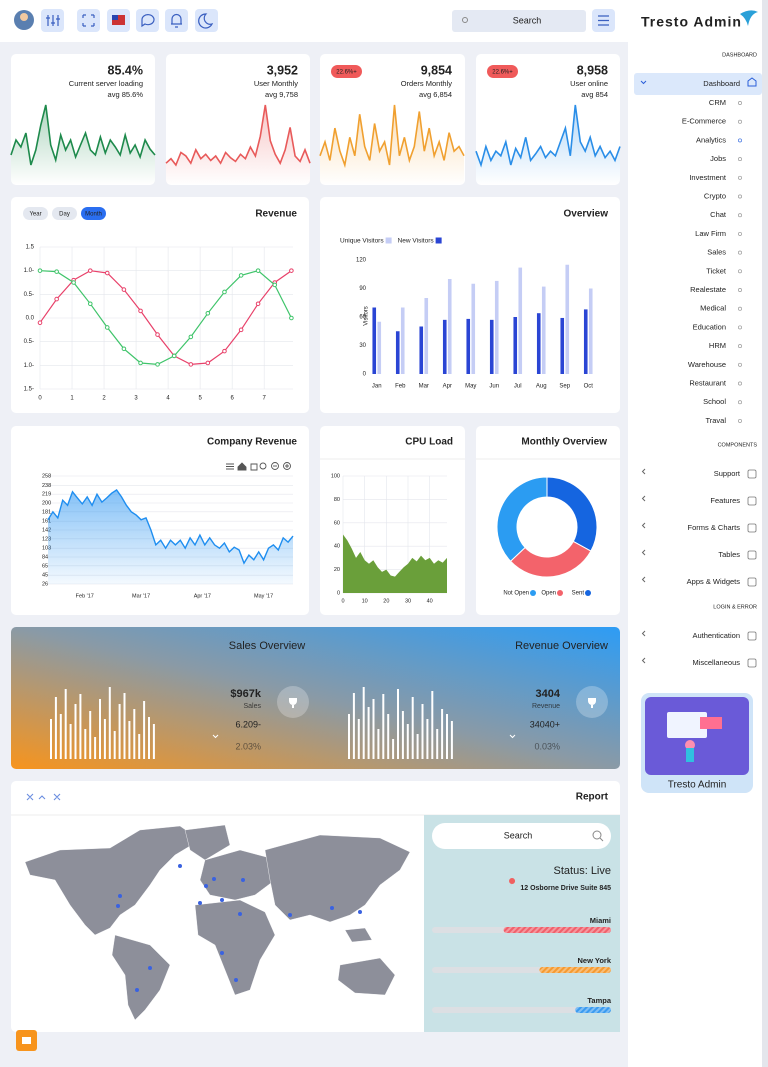  I want to click on menu-item: Apps & Widgets, so click(714, 581).